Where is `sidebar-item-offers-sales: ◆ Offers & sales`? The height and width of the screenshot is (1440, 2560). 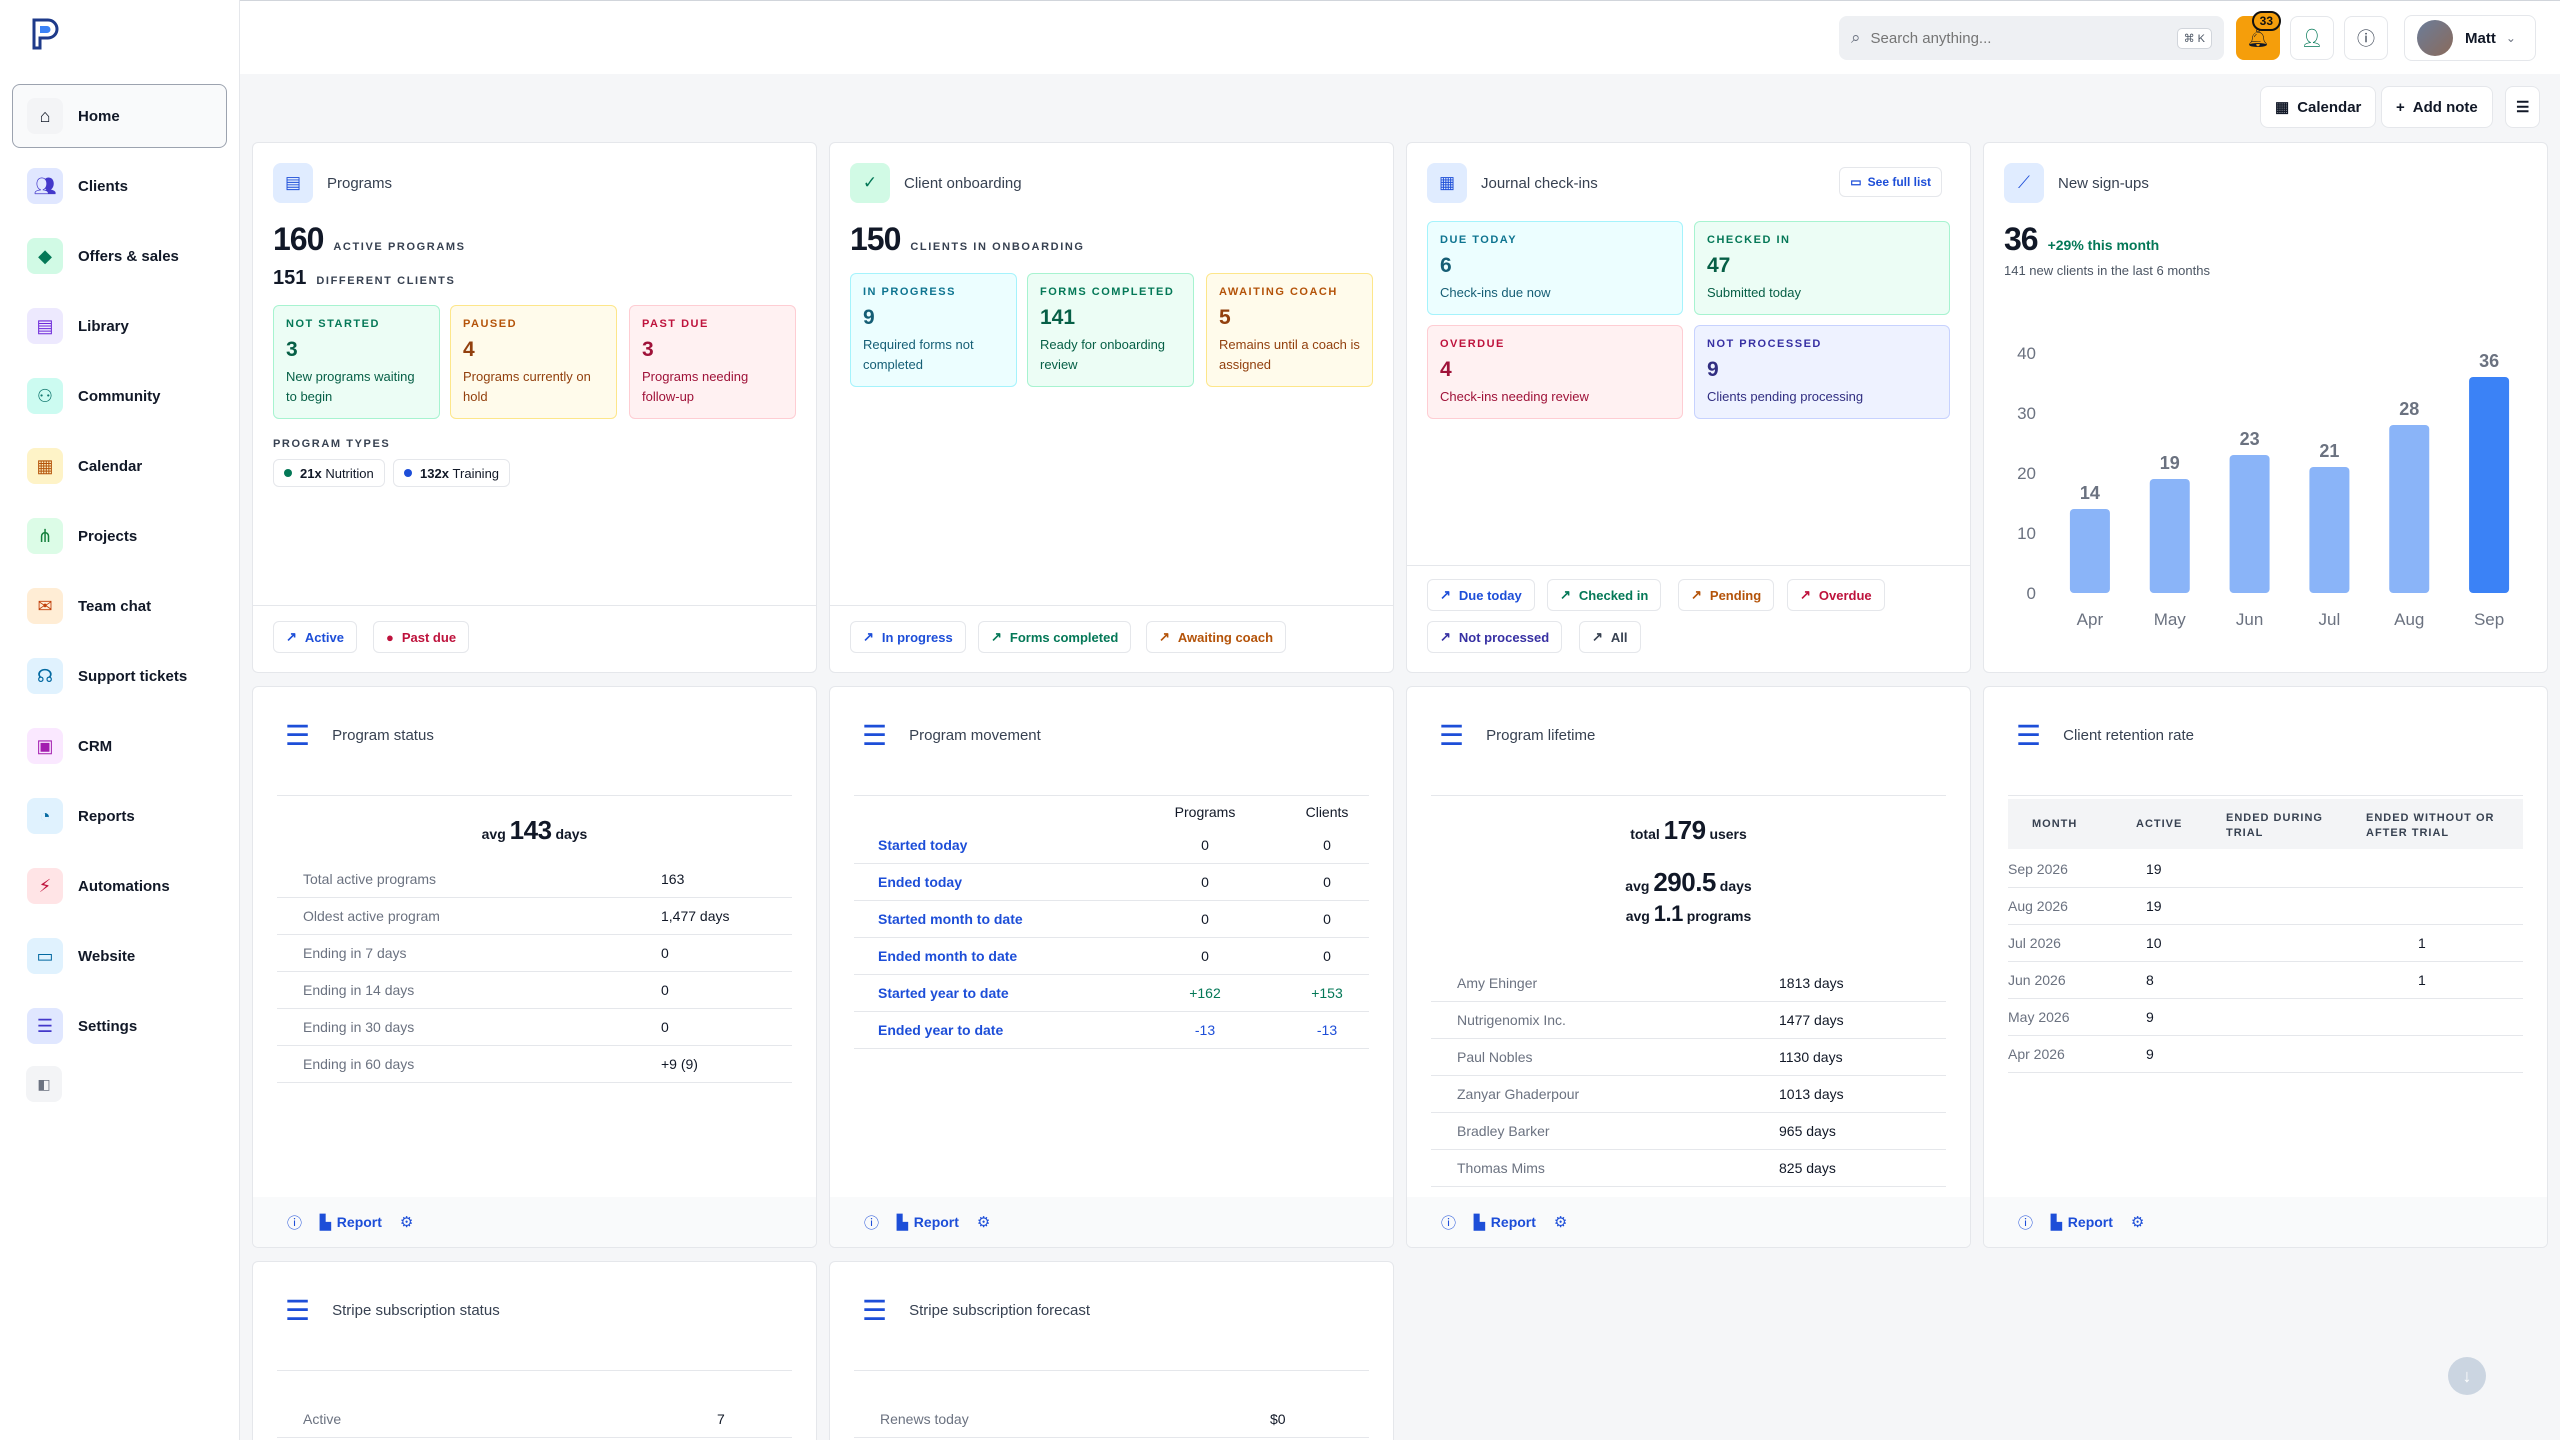 sidebar-item-offers-sales: ◆ Offers & sales is located at coordinates (119, 256).